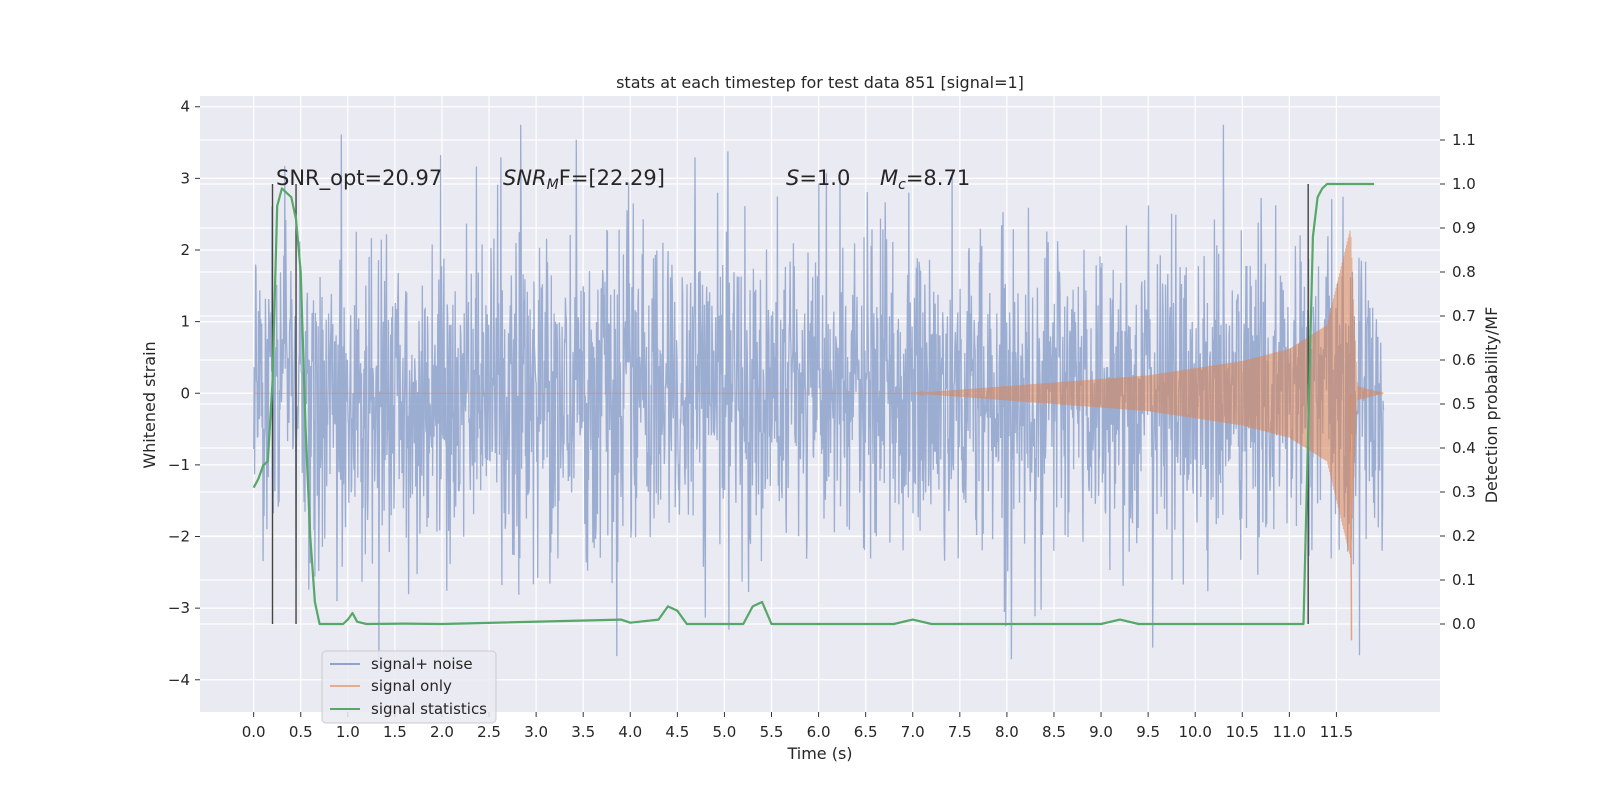 This screenshot has width=1600, height=805. What do you see at coordinates (553, 185) in the screenshot?
I see `annotation-snr-mf-sub: M` at bounding box center [553, 185].